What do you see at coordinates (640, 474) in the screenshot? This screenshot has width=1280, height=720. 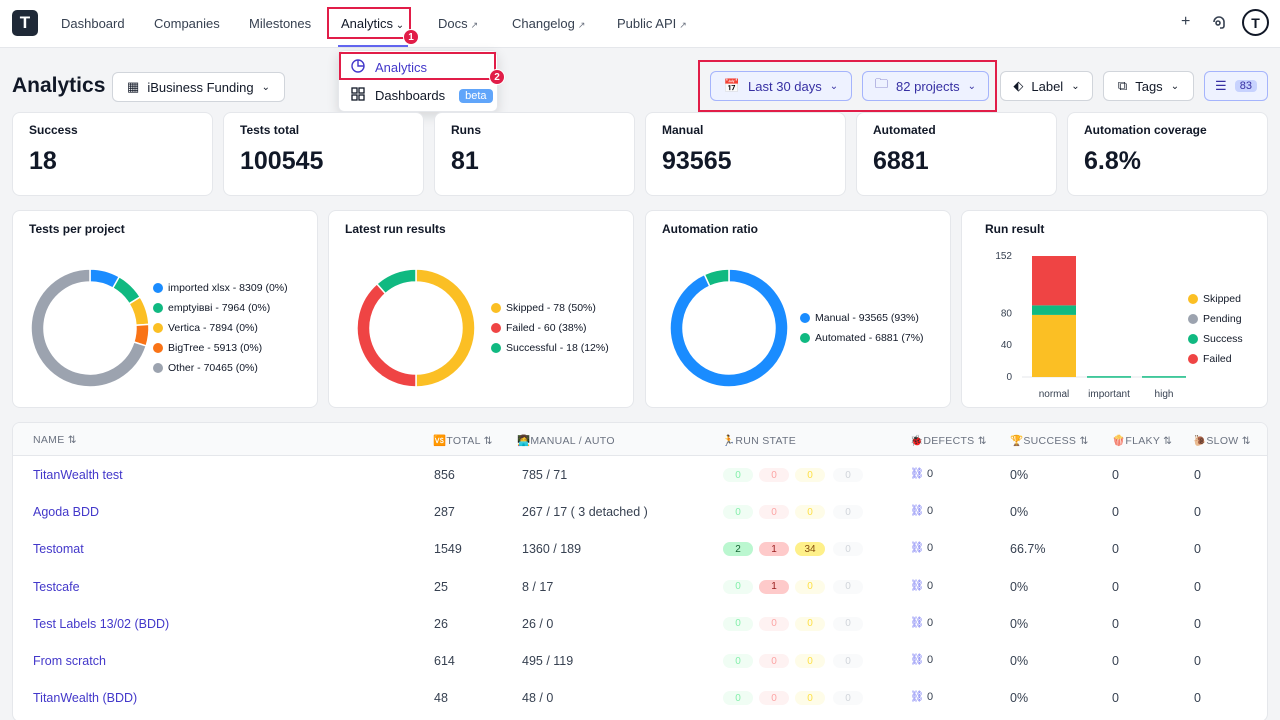 I see `table-row: TitanWealth test 856 785 / 71 0 0 0 0 ⛓ 0 0% 0 0` at bounding box center [640, 474].